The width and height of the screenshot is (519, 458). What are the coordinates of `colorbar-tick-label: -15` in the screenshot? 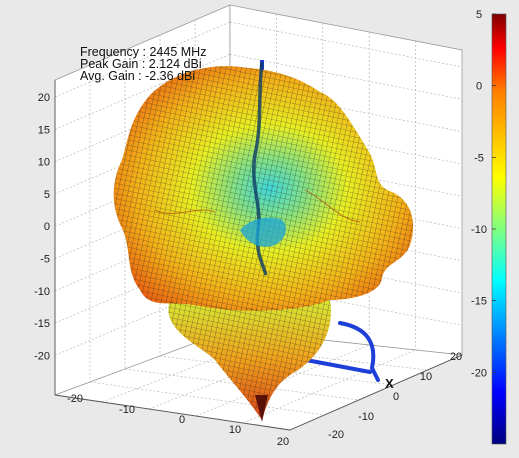 It's located at (479, 302).